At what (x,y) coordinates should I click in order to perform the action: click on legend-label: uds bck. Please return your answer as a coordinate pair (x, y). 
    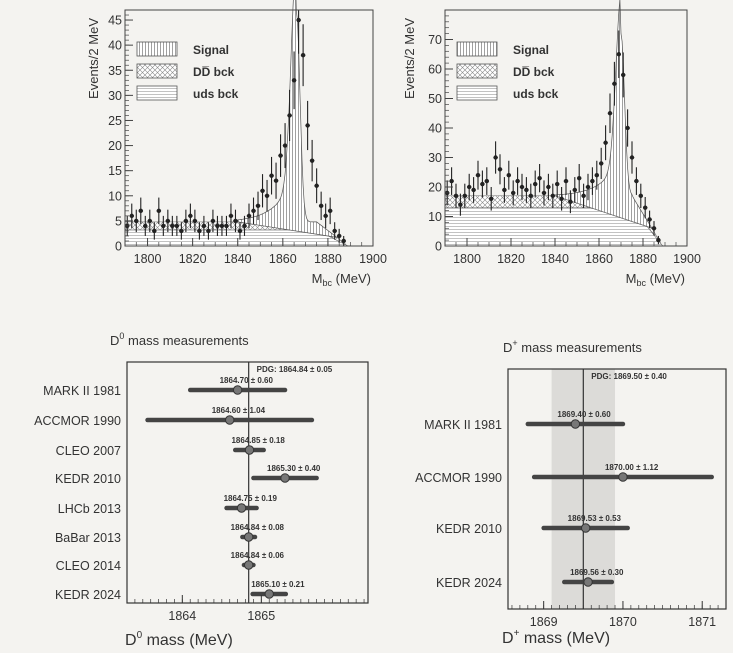
    Looking at the image, I should click on (536, 94).